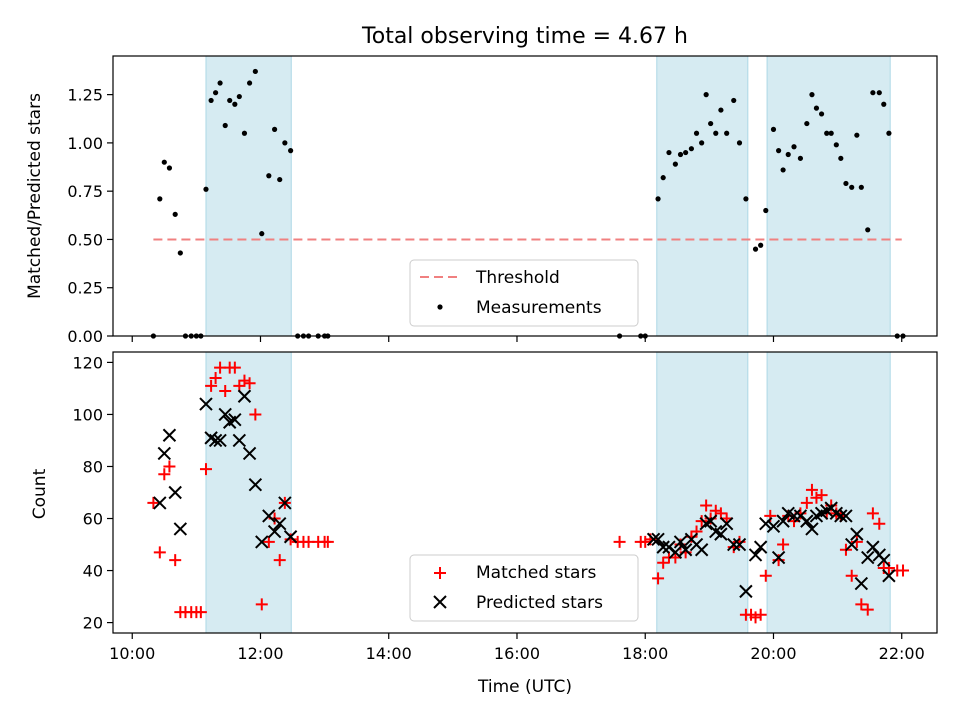 This screenshot has height=720, width=960. I want to click on y-tick-label: 0.00, so click(85, 336).